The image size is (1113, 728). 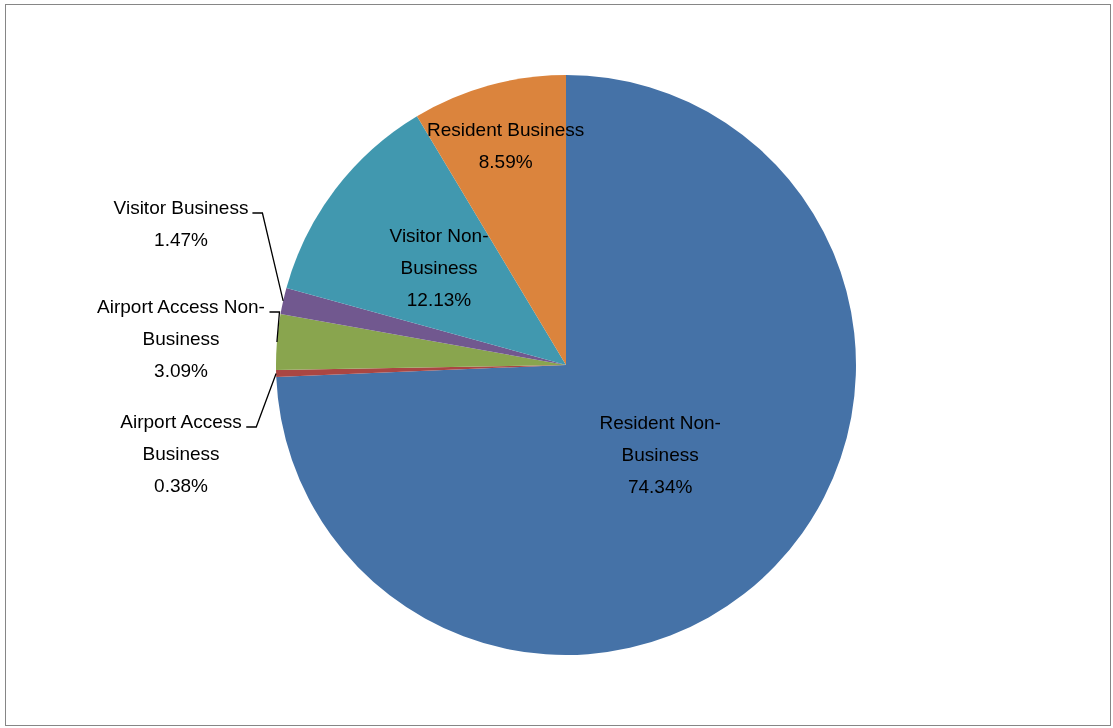 I want to click on data-label: 3.09%, so click(x=181, y=371).